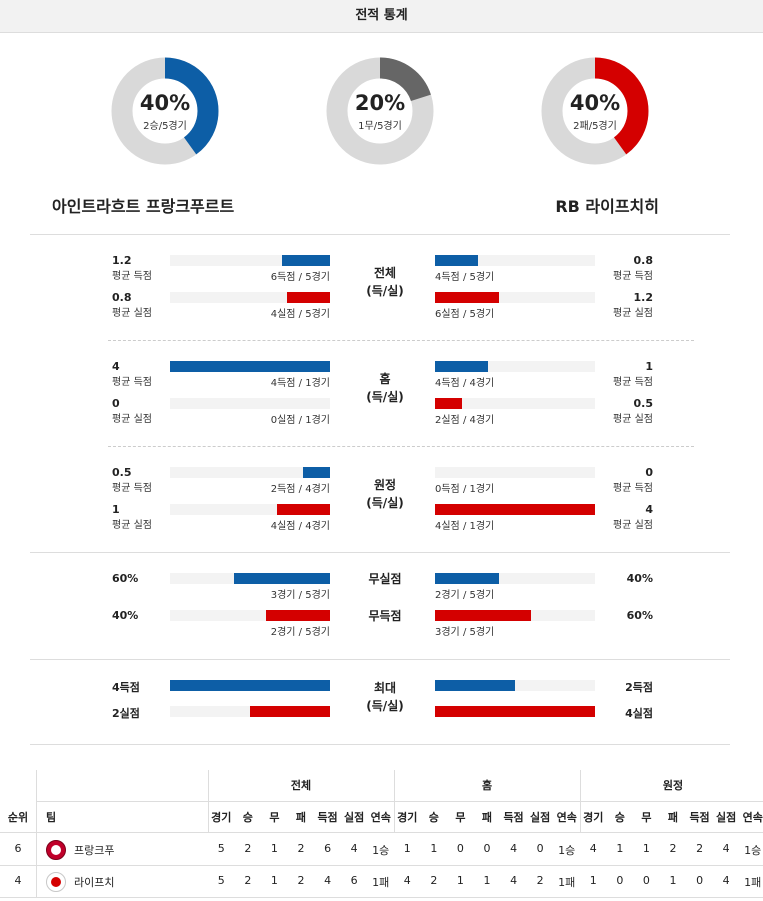 This screenshot has width=763, height=901. I want to click on away-stat-value: 4실점, so click(639, 713).